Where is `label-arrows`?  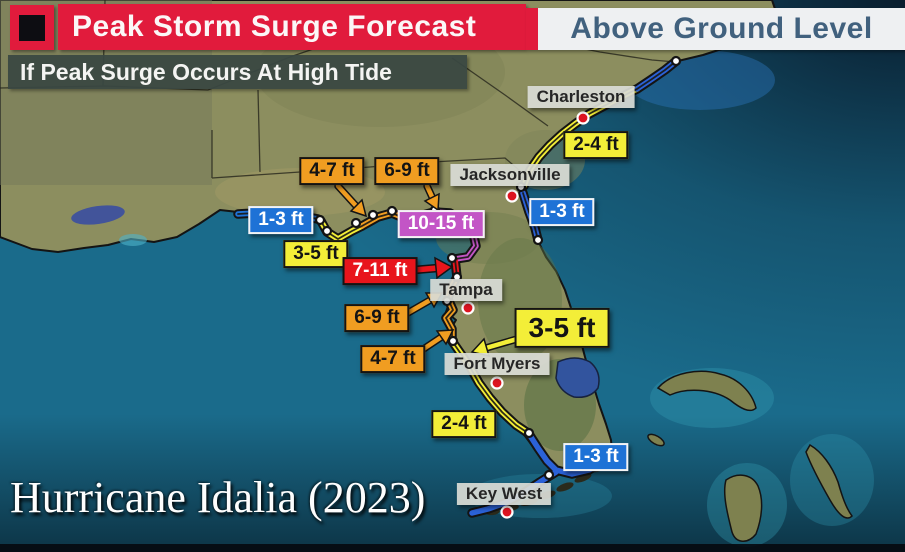 label-arrows is located at coordinates (431, 270).